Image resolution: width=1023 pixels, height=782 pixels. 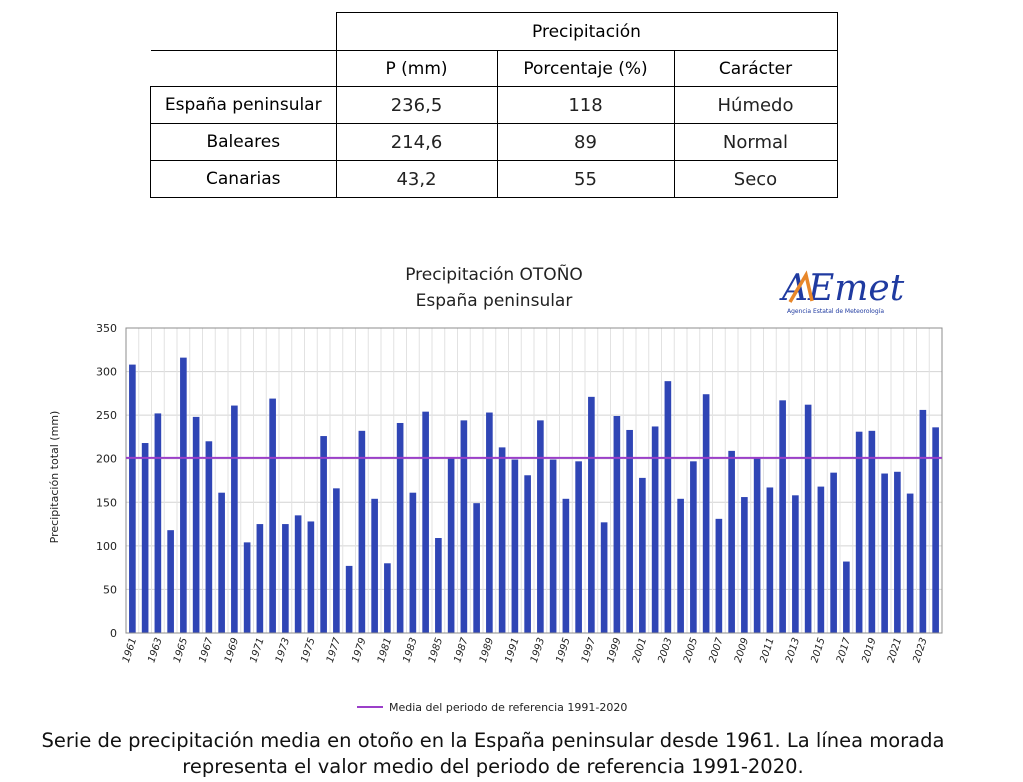 What do you see at coordinates (617, 524) in the screenshot?
I see `bar-1999` at bounding box center [617, 524].